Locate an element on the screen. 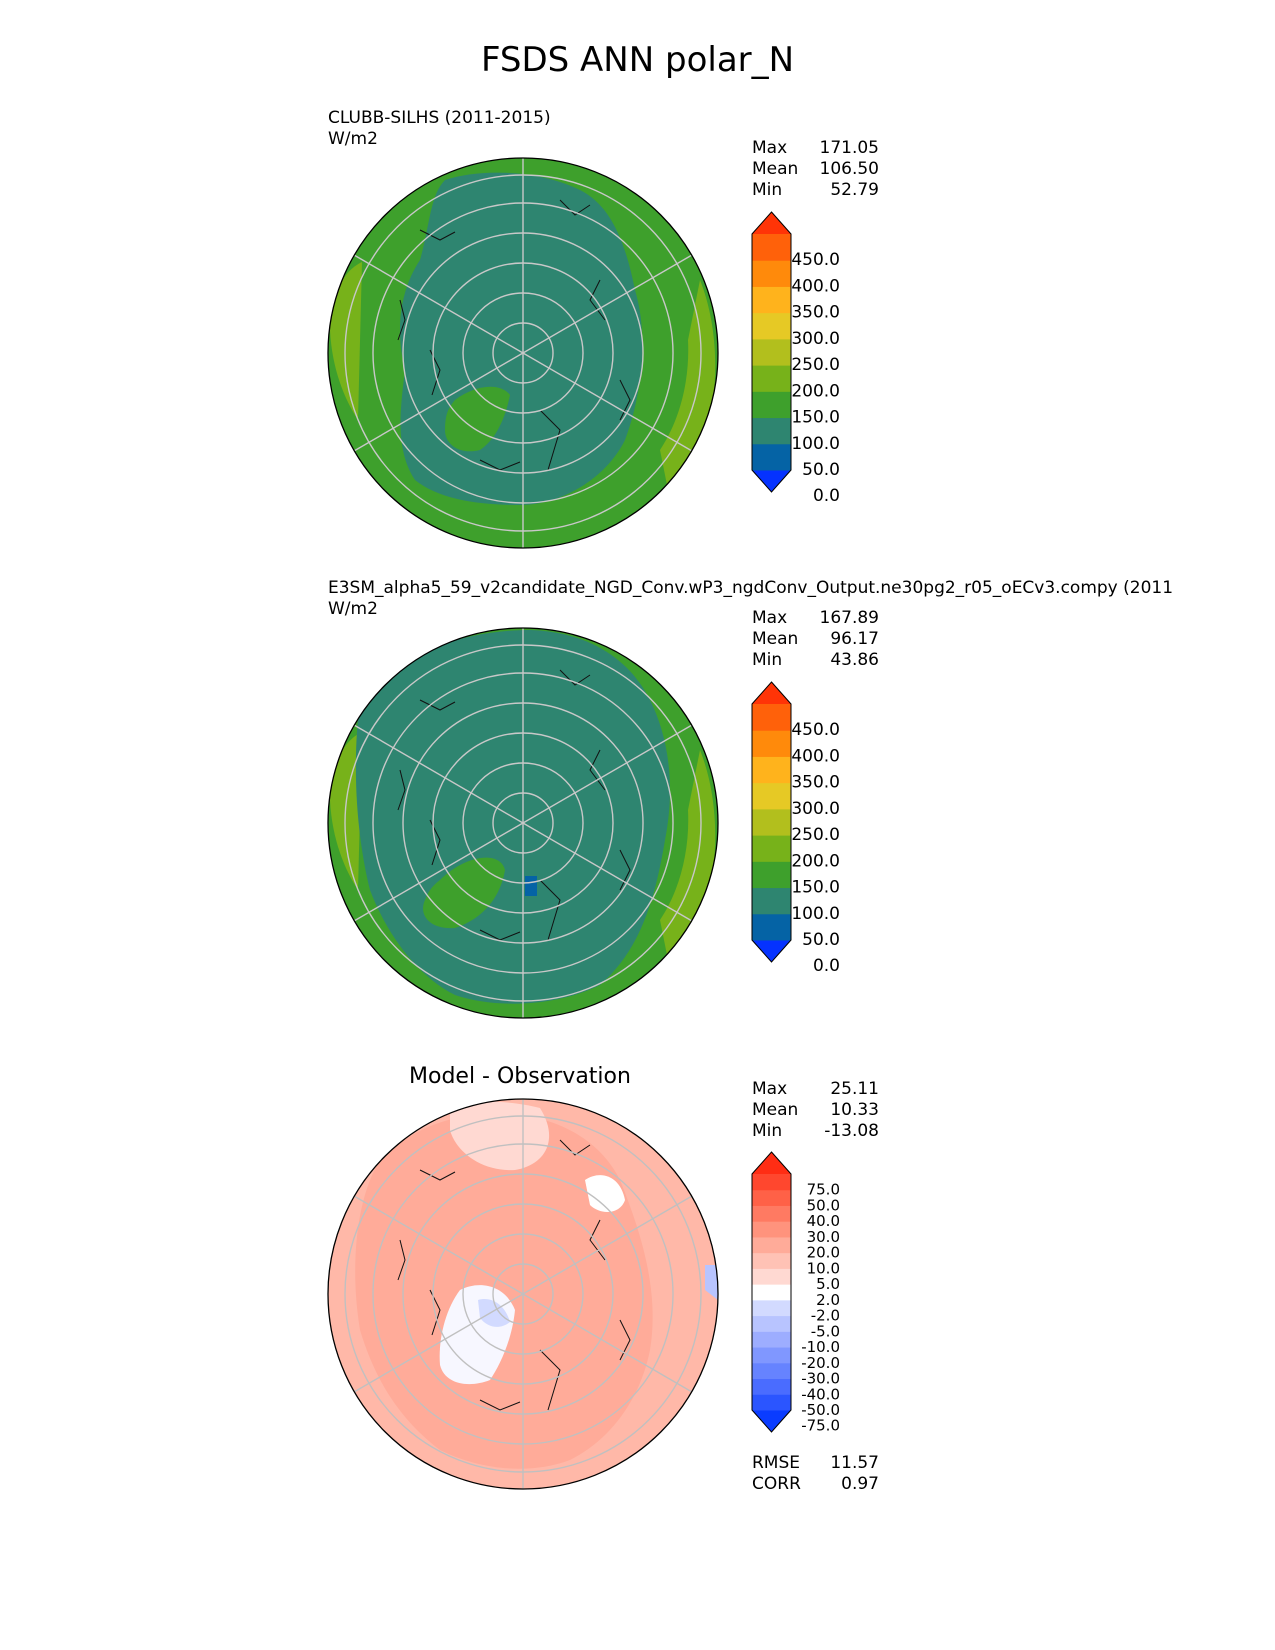 This screenshot has height=1650, width=1275. colorbar-tick-label: 30.0 is located at coordinates (823, 1237).